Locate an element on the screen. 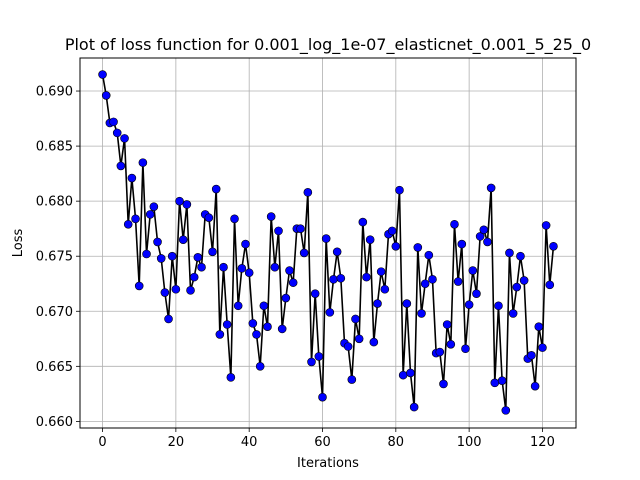 The width and height of the screenshot is (640, 480). y-tick-label: 0.660 is located at coordinates (54, 422).